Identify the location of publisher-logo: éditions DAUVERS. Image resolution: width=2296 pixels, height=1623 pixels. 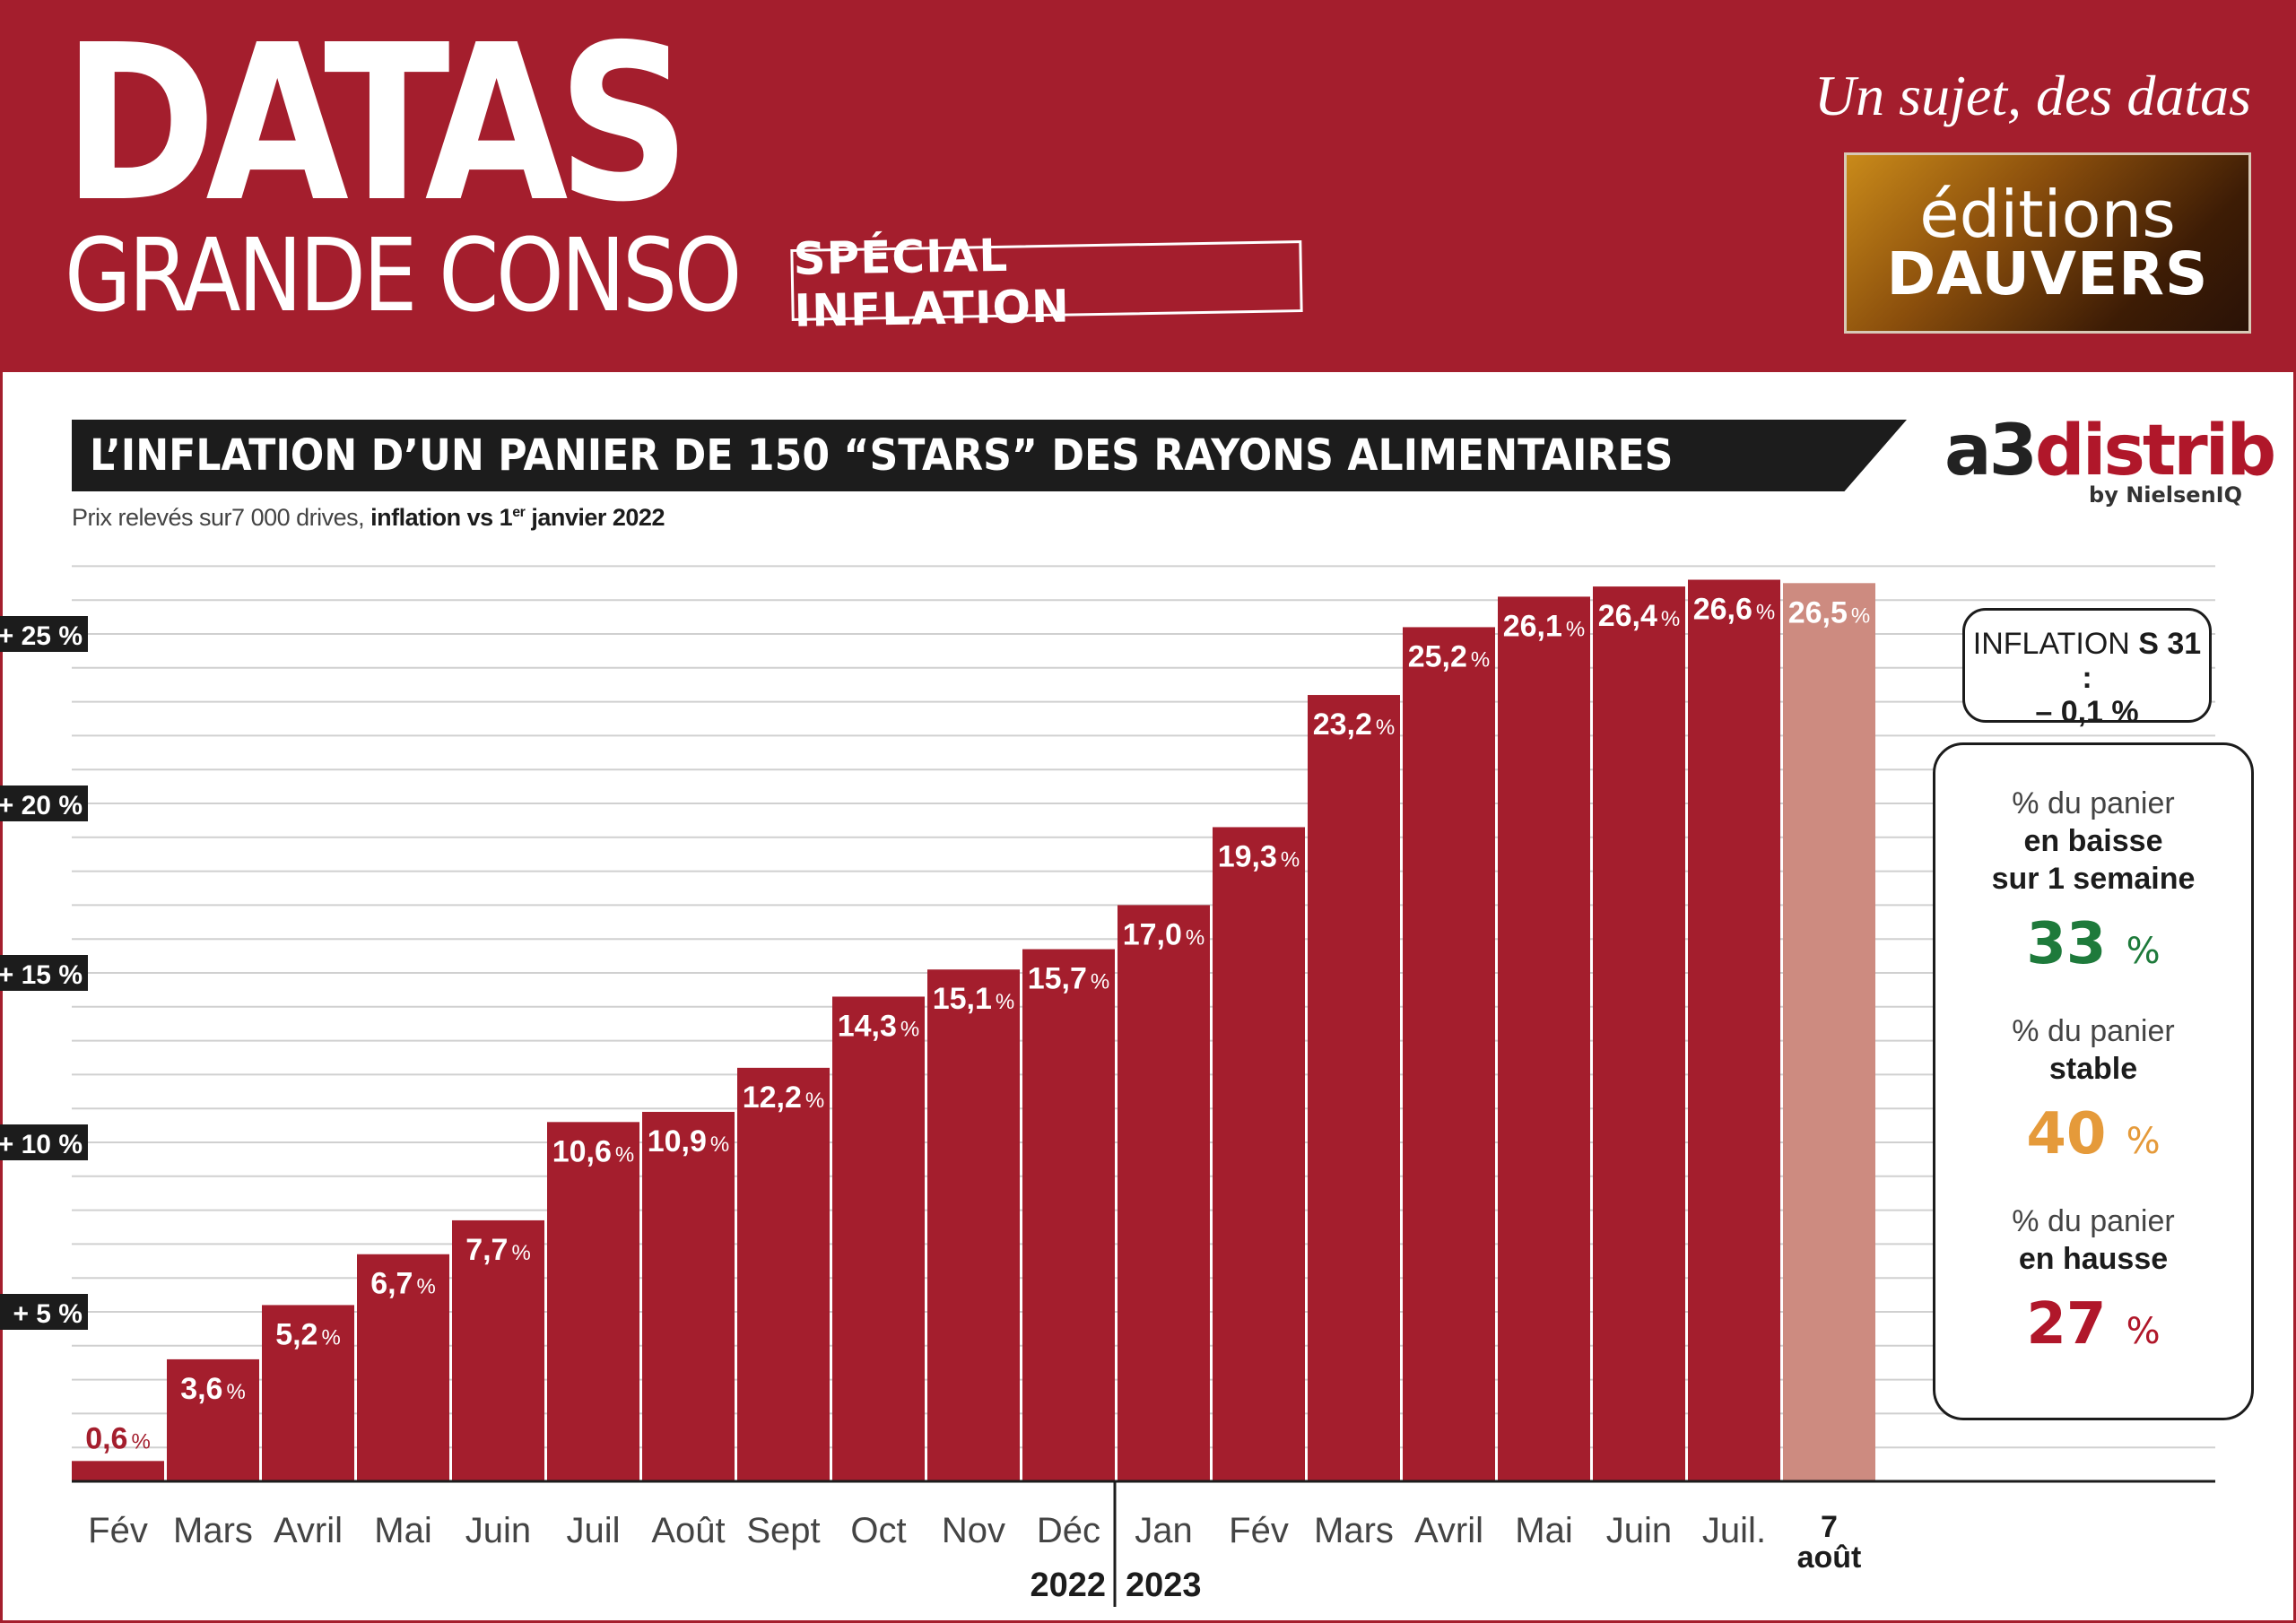
(2047, 243).